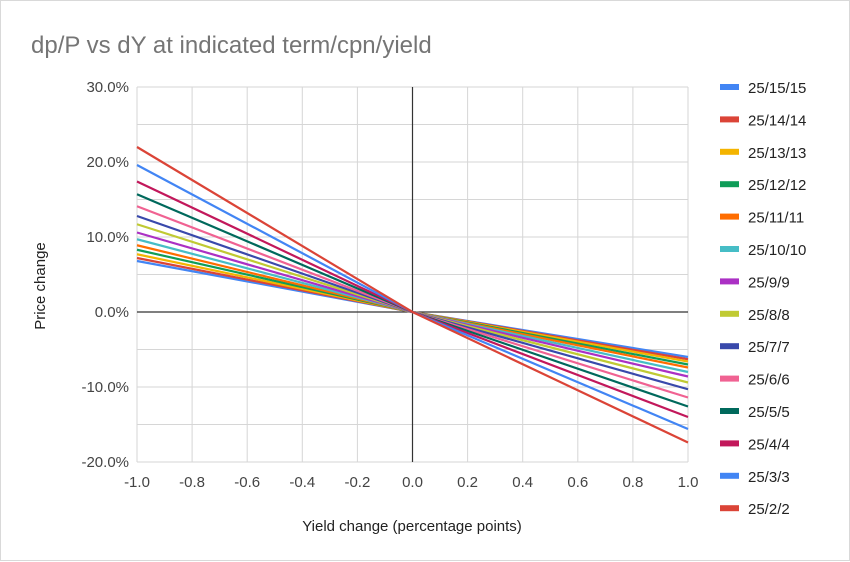 The width and height of the screenshot is (850, 562). What do you see at coordinates (769, 477) in the screenshot?
I see `legend-label: 25/3/3` at bounding box center [769, 477].